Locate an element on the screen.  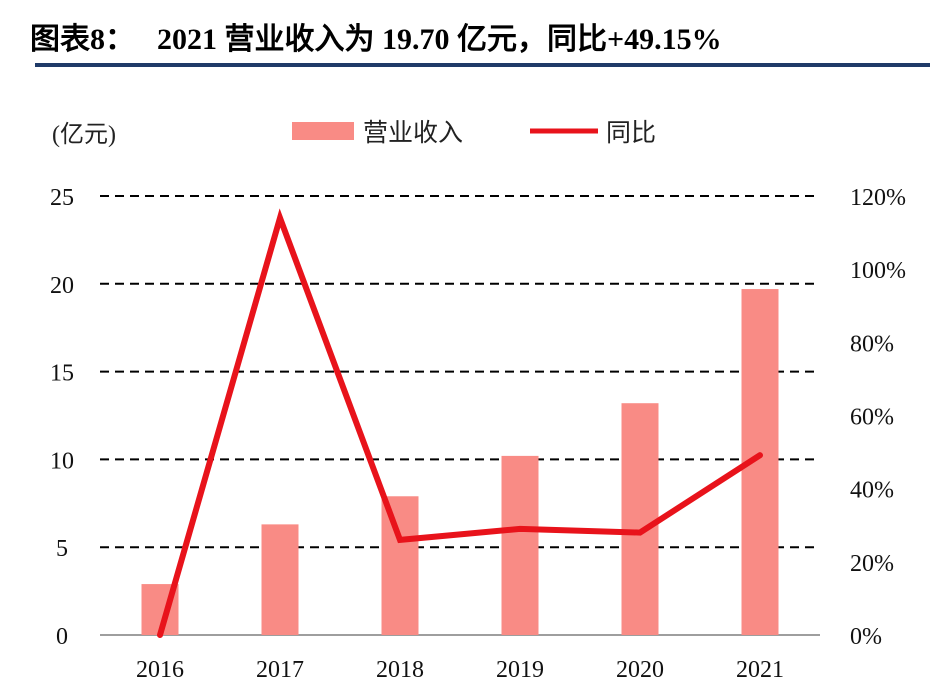
y2-tick-label: 40% is located at coordinates (872, 491).